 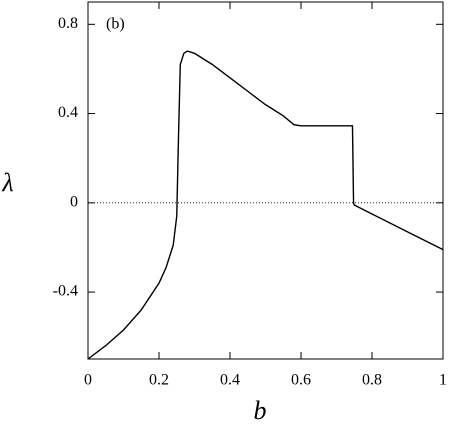 I want to click on x-tick-label: 0.6, so click(x=301, y=380).